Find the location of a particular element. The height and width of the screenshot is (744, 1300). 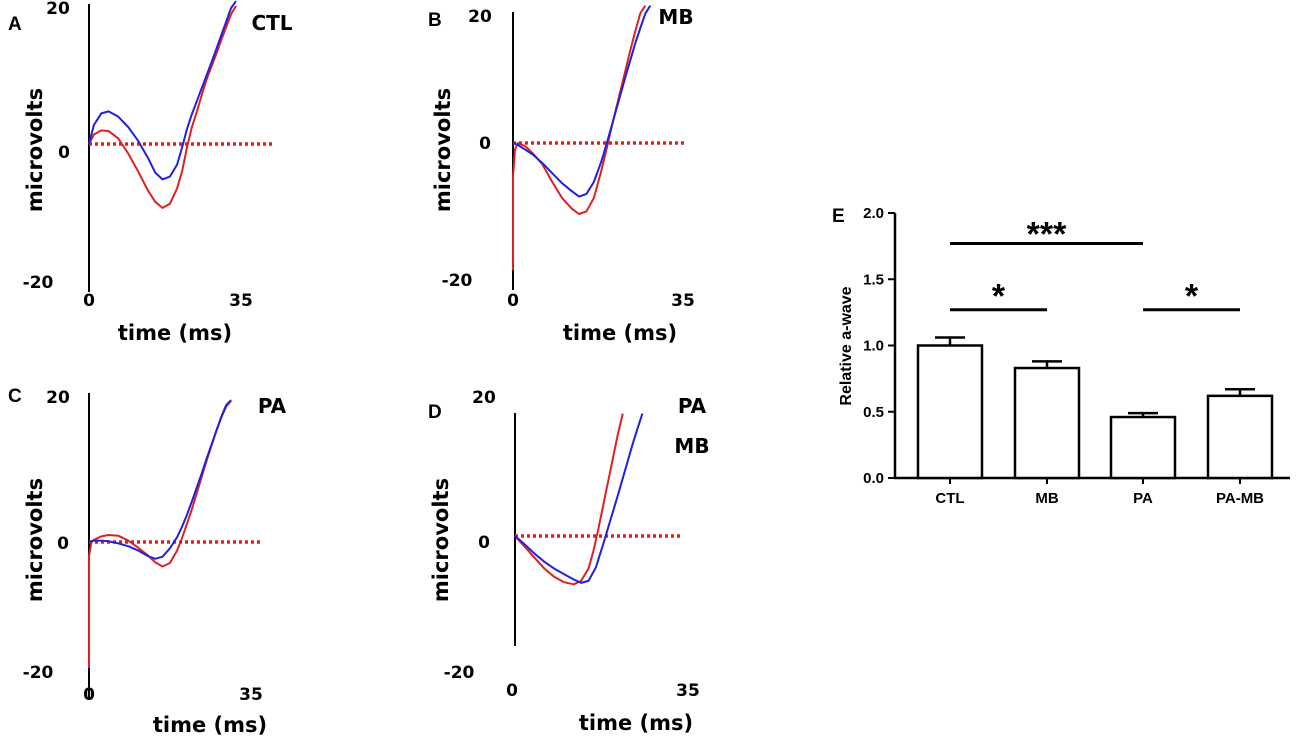

significance-marker: *** is located at coordinates (1047, 234).